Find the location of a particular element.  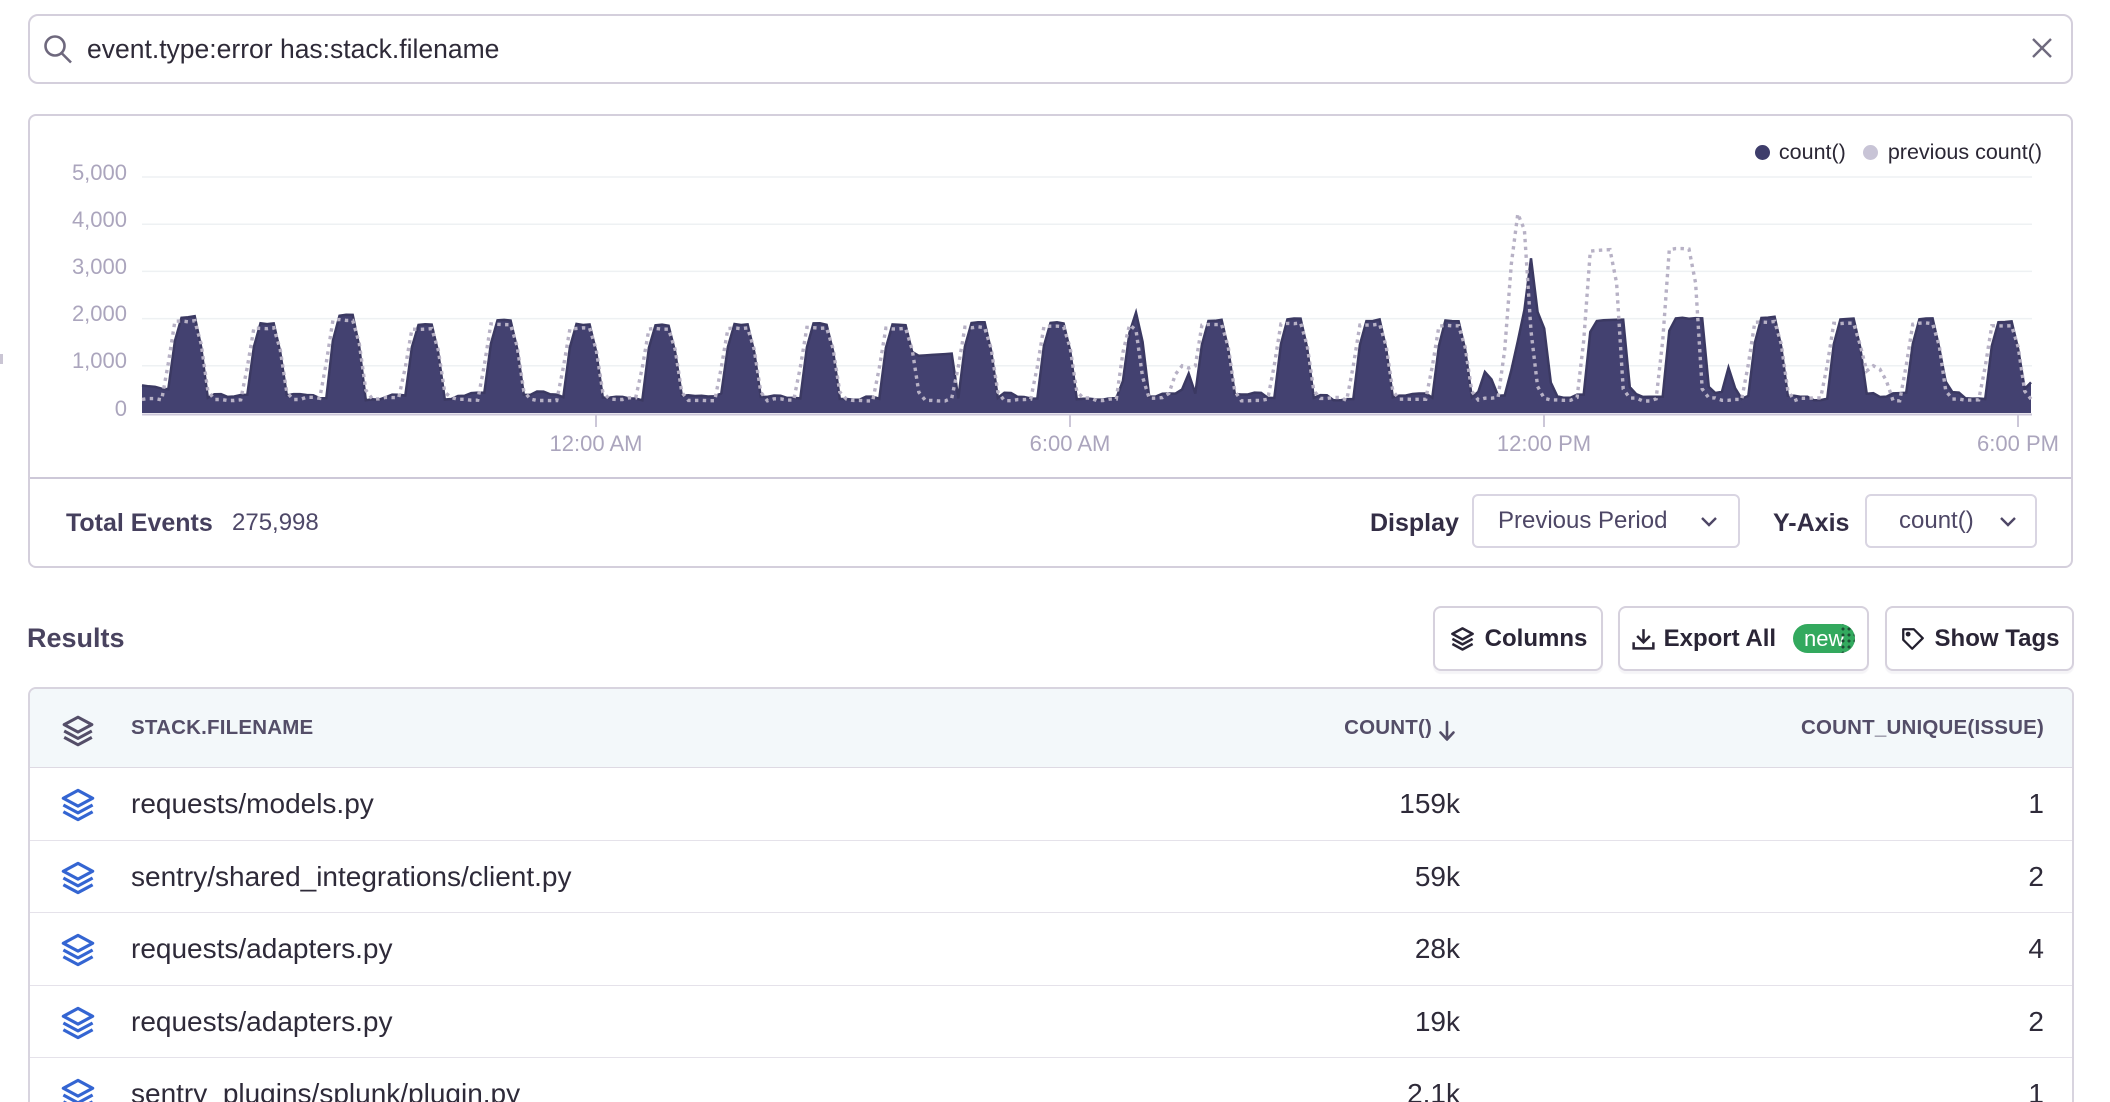

svg-text: 1,000 is located at coordinates (99, 360).